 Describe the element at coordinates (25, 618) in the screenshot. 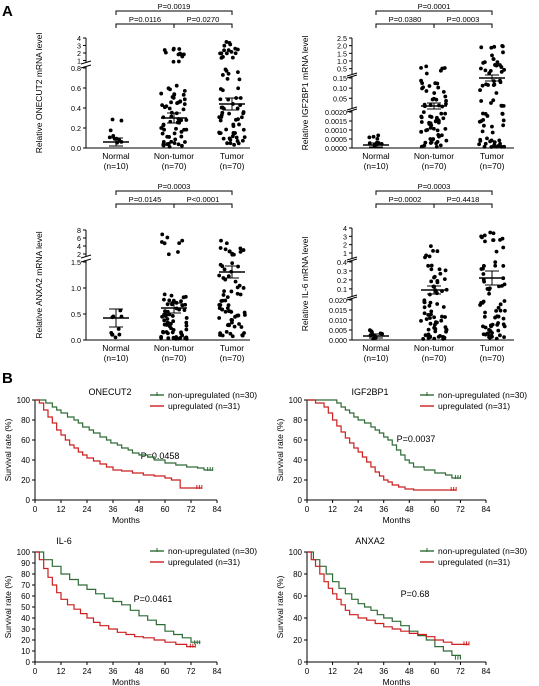

I see `km-6-ytick-label: 40` at that location.